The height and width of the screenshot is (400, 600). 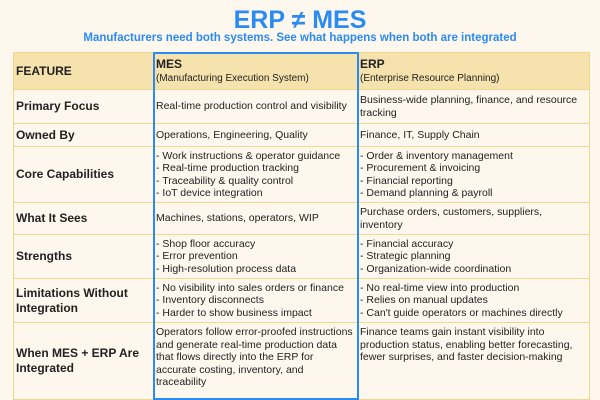 What do you see at coordinates (424, 300) in the screenshot?
I see `erp-line: - Relies on manual updates` at bounding box center [424, 300].